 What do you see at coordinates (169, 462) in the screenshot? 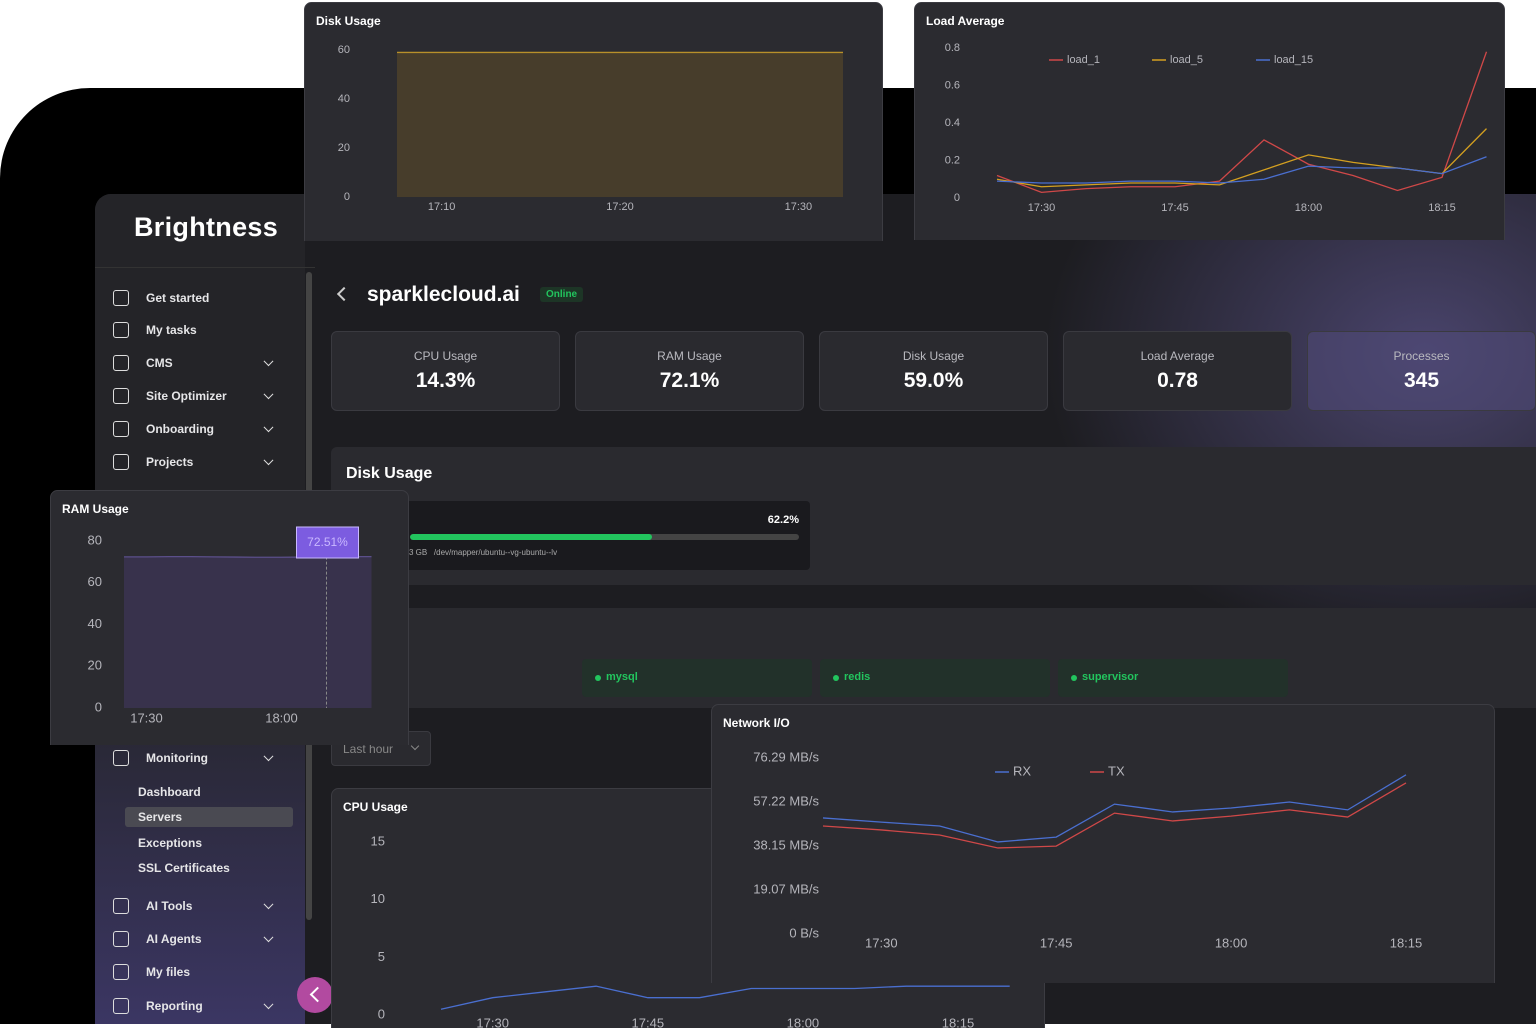
I see `menu-item: Projects` at bounding box center [169, 462].